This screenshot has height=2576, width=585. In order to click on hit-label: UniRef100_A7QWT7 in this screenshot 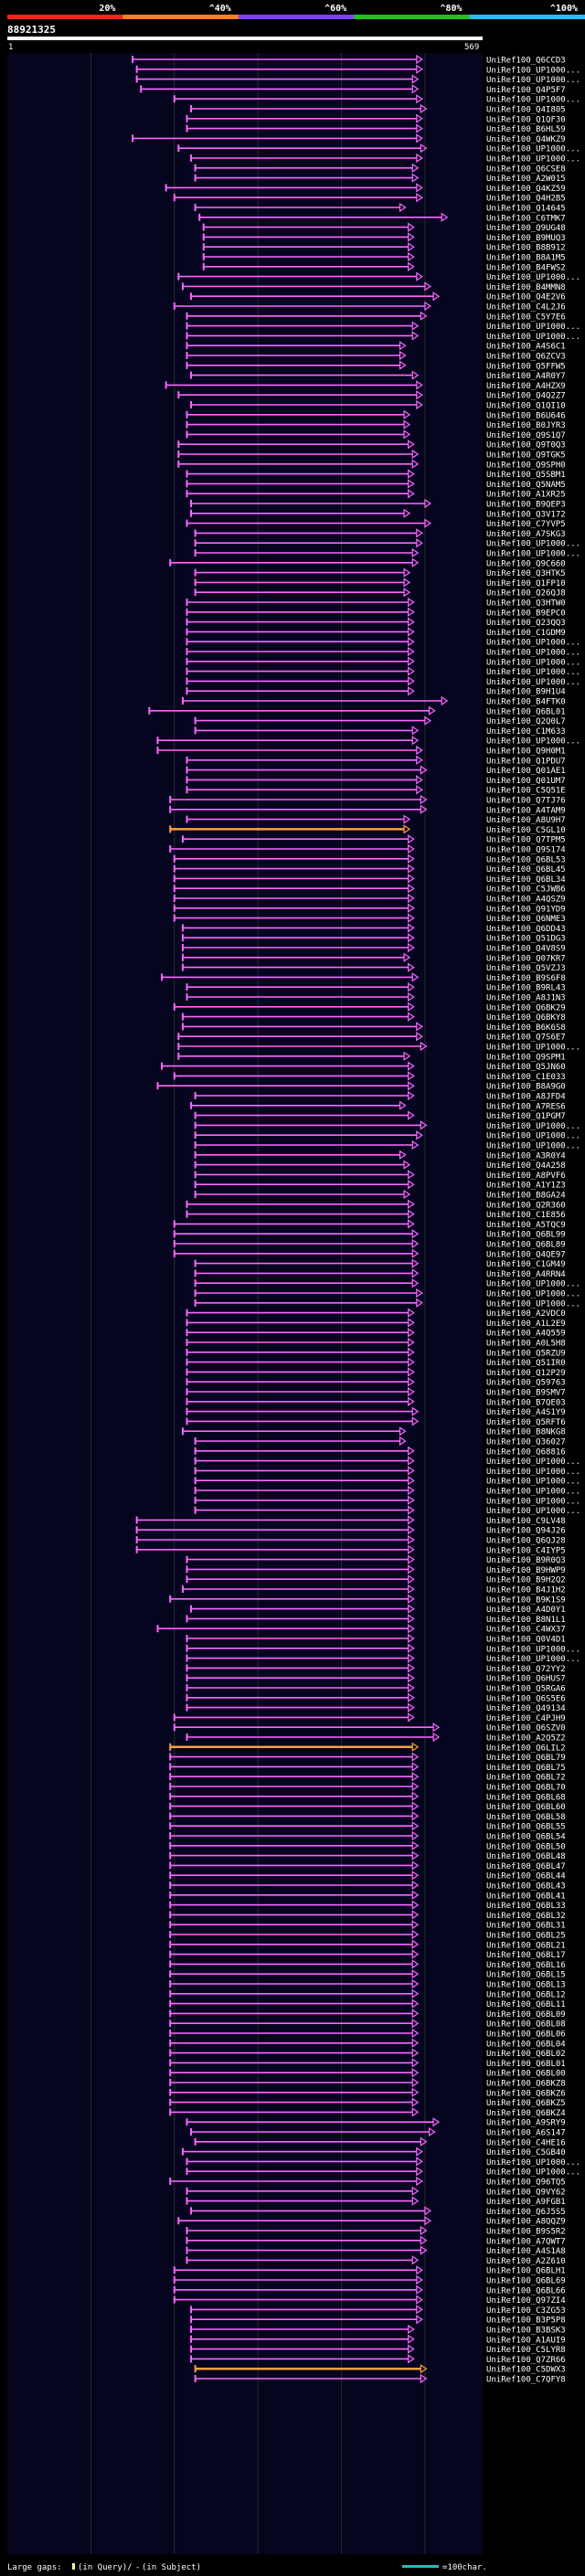, I will do `click(526, 2241)`.